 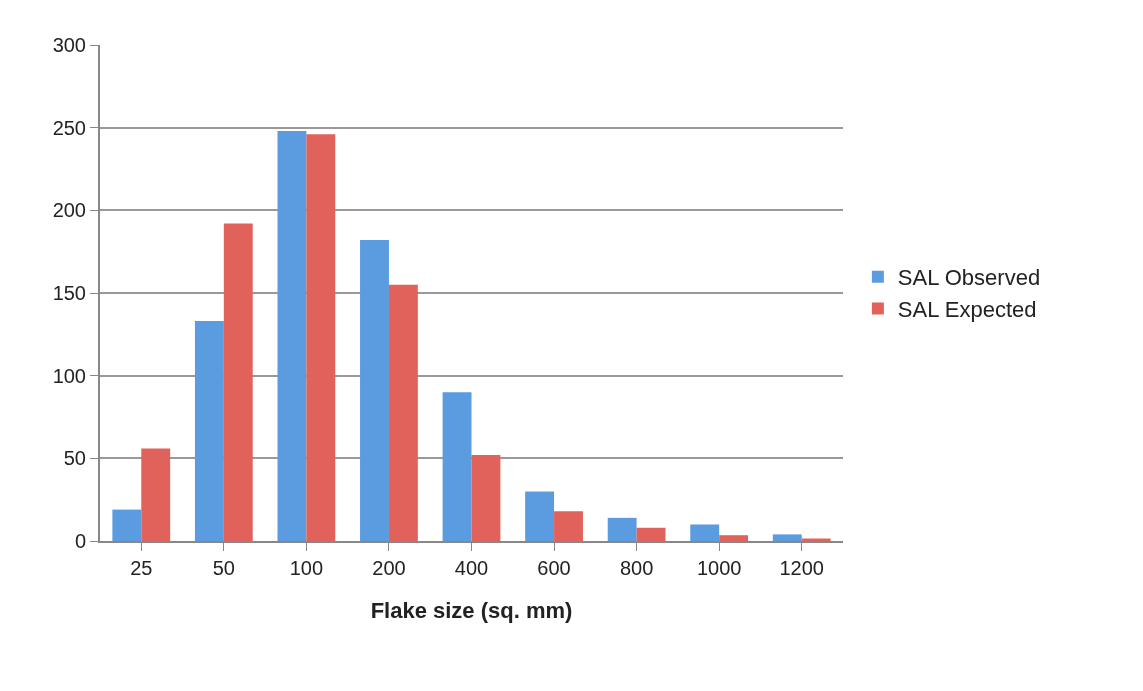 I want to click on legend-label: SAL Observed, so click(x=969, y=278).